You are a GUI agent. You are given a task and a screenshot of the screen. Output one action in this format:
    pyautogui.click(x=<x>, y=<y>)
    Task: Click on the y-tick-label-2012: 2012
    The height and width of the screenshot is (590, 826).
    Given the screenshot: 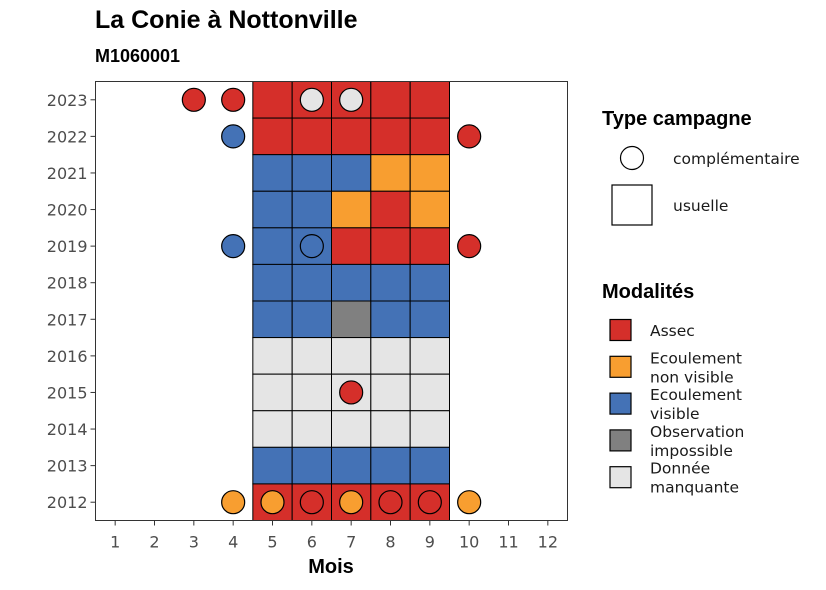 What is the action you would take?
    pyautogui.click(x=67, y=502)
    